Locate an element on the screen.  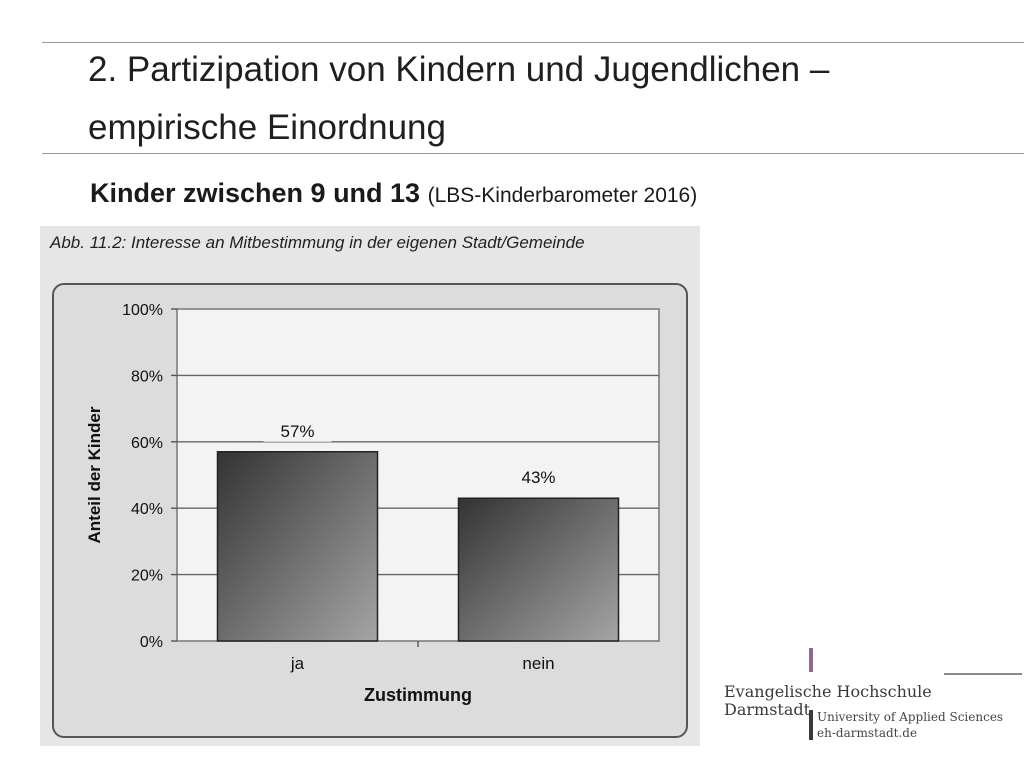
x-axis-title: Zustimmung is located at coordinates (418, 695).